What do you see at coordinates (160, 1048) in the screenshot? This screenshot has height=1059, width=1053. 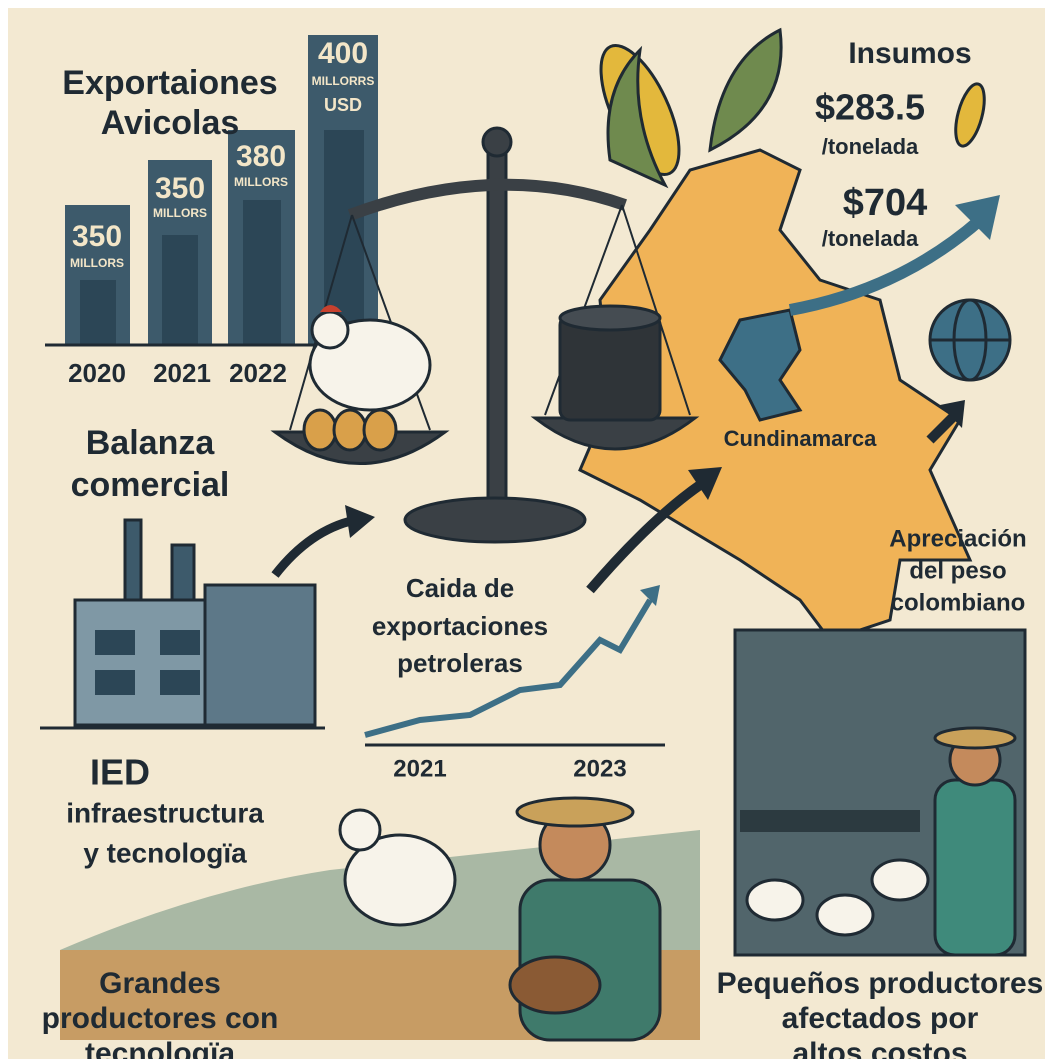 I see `grandes-line: tecnologïa` at bounding box center [160, 1048].